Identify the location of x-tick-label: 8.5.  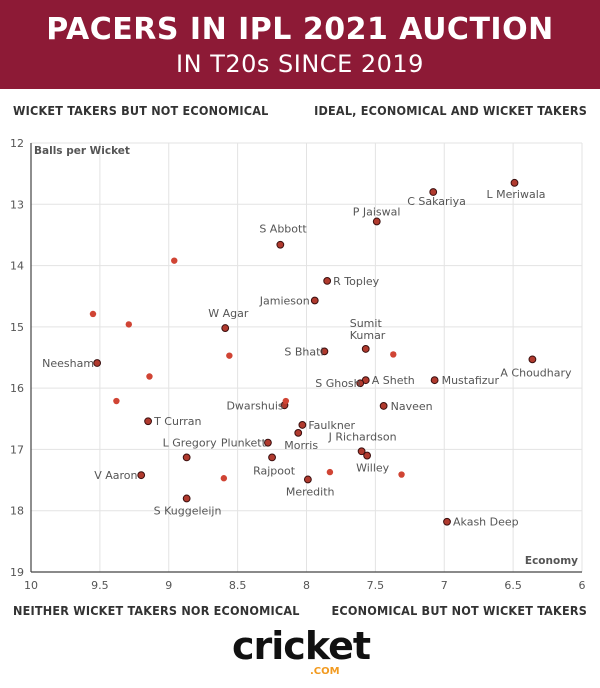
(238, 585).